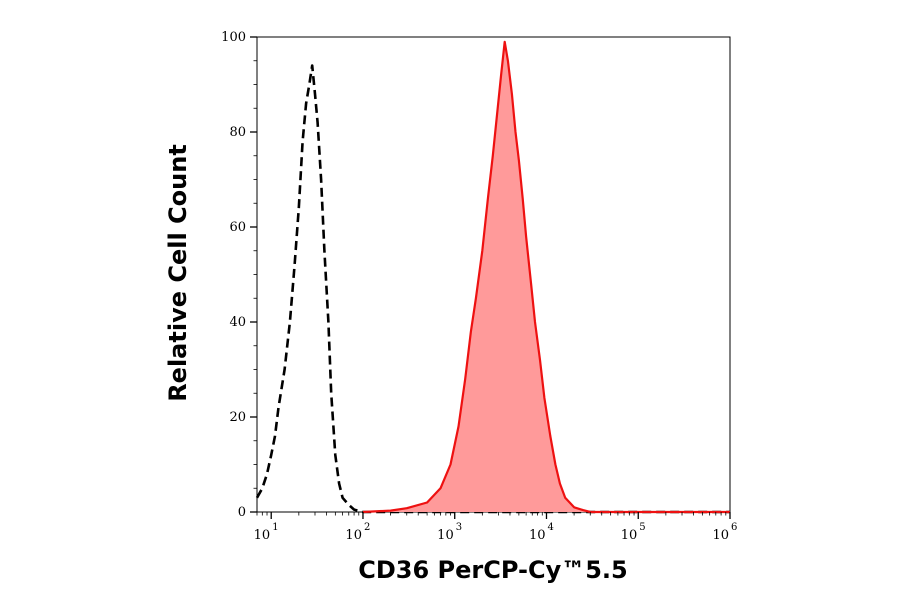 Image resolution: width=900 pixels, height=594 pixels. Describe the element at coordinates (734, 527) in the screenshot. I see `x-tick-exponent: 6` at that location.